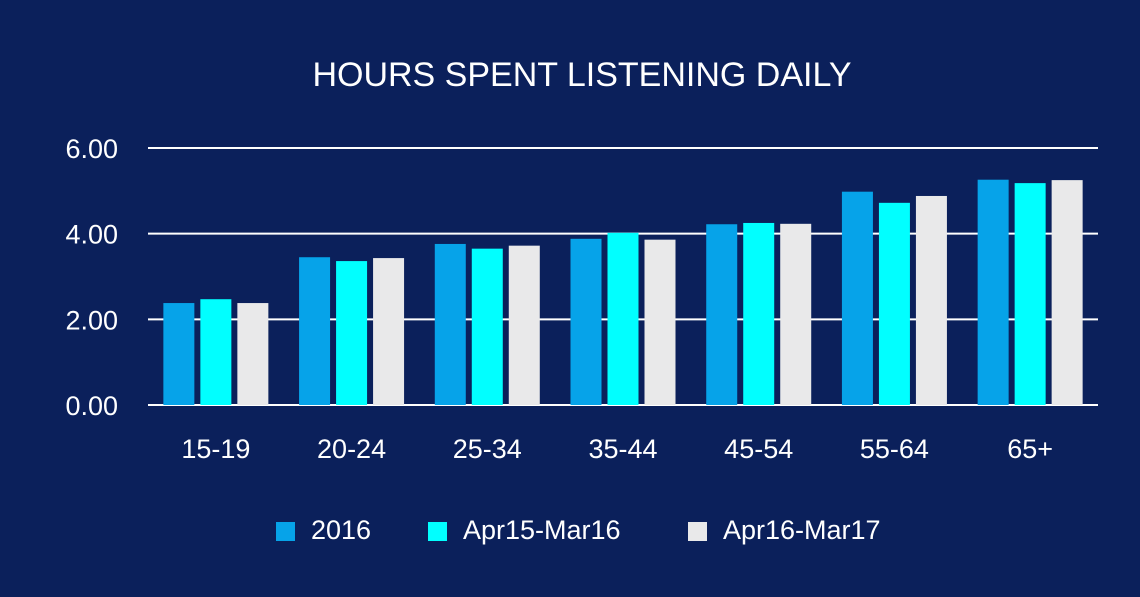 This screenshot has height=597, width=1140. Describe the element at coordinates (1030, 449) in the screenshot. I see `x-tick-label: 65+` at that location.